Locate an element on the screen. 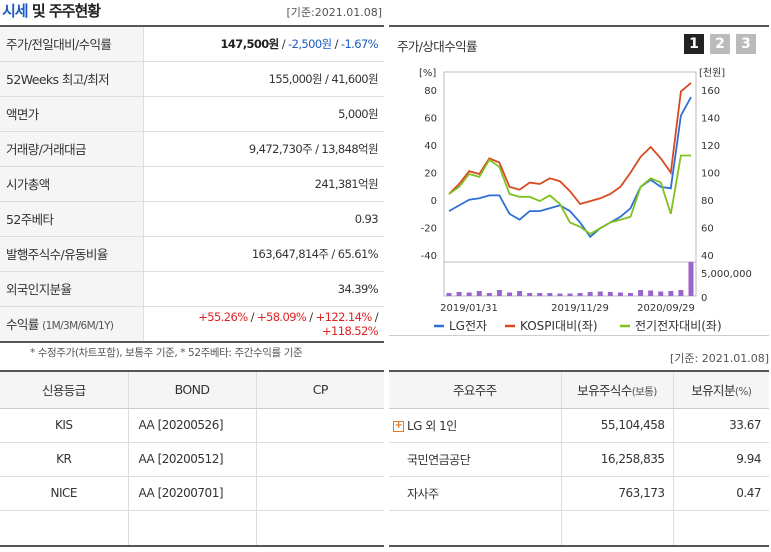 The height and width of the screenshot is (552, 771). row-value: 241,381억원 is located at coordinates (263, 184).